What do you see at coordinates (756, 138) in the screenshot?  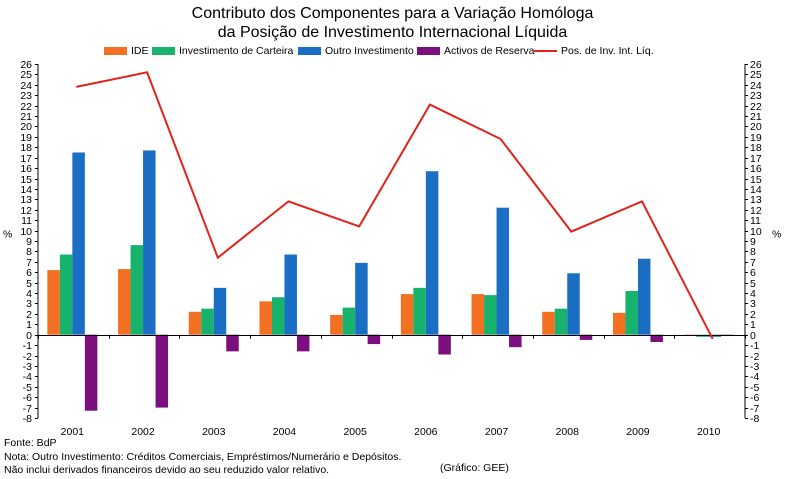 I see `y-tick-label-right: 19` at bounding box center [756, 138].